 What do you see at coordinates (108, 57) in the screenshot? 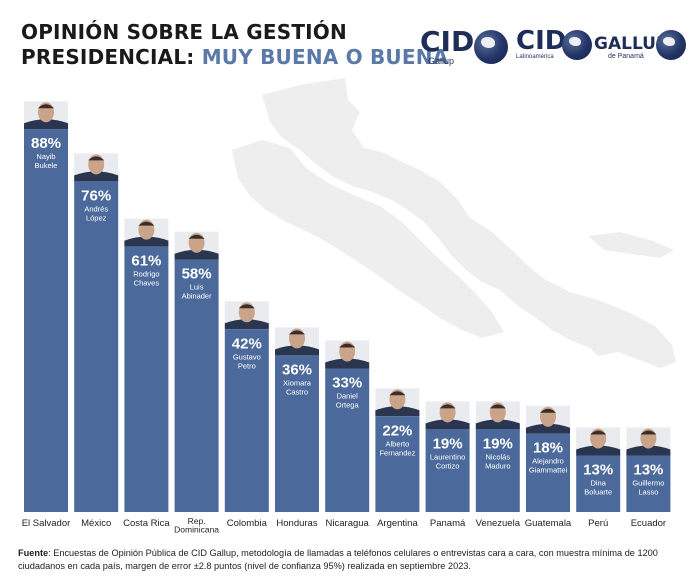
I see `title-prefix: PRESIDENCIAL:` at bounding box center [108, 57].